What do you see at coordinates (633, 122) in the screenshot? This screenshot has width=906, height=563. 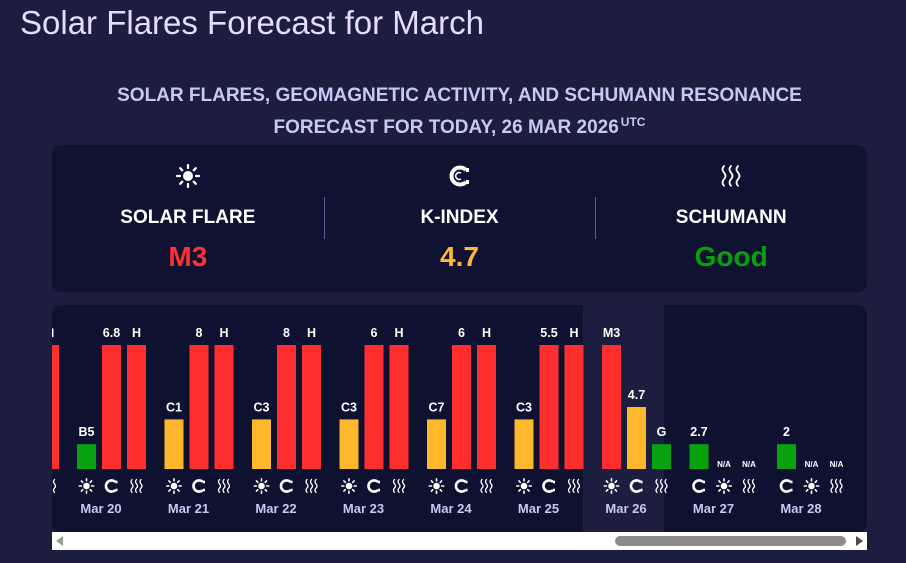 I see `subtitle-timezone: UTC` at bounding box center [633, 122].